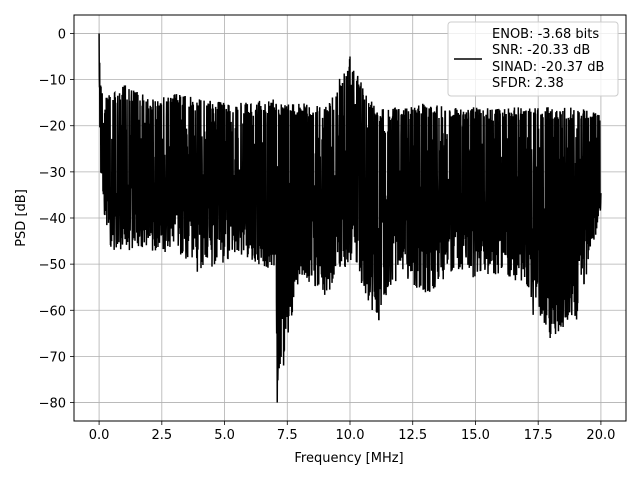 This screenshot has width=640, height=480. I want to click on x-tick-label: 10.0, so click(350, 435).